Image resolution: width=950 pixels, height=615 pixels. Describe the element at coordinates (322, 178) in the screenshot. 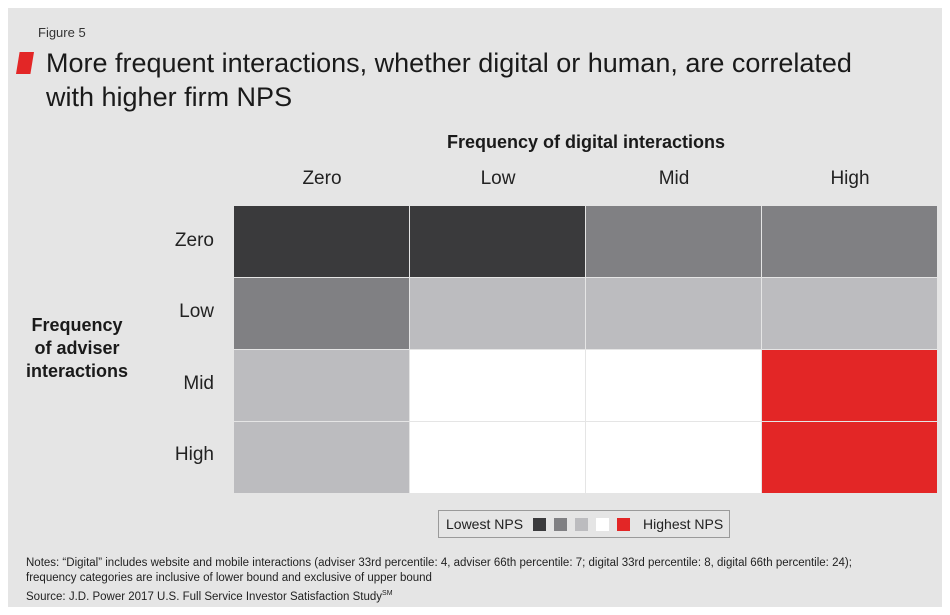

I see `col-label-zero: Zero` at that location.